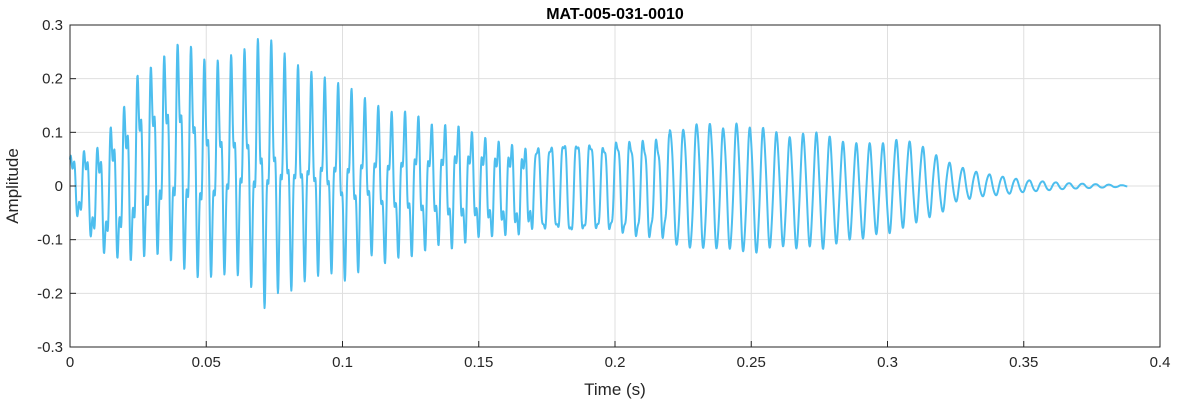 The width and height of the screenshot is (1177, 404). I want to click on x-axis-label: Time (s), so click(615, 389).